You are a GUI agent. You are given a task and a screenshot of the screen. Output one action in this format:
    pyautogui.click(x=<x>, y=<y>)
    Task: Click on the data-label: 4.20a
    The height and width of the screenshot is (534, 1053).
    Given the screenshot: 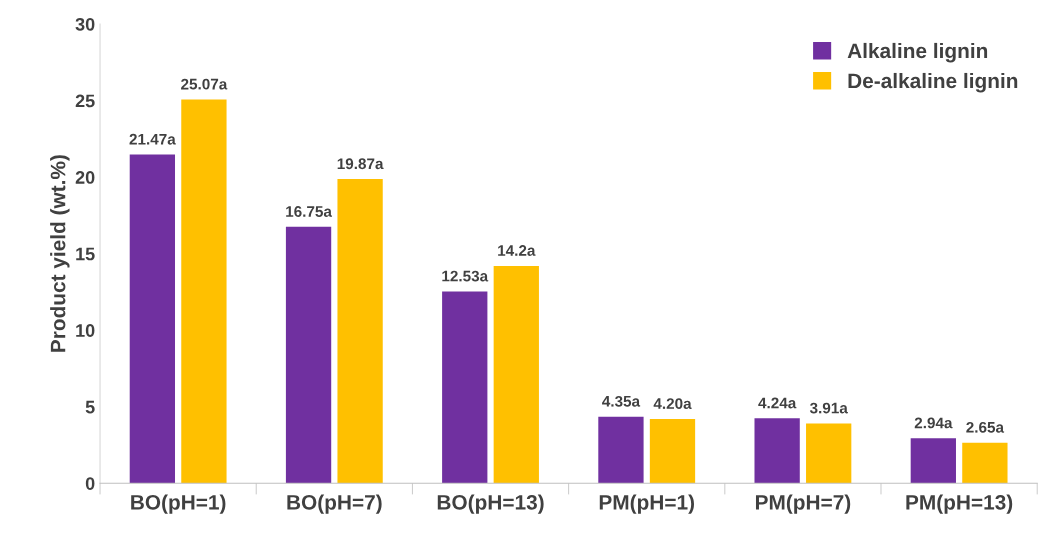 What is the action you would take?
    pyautogui.click(x=672, y=404)
    